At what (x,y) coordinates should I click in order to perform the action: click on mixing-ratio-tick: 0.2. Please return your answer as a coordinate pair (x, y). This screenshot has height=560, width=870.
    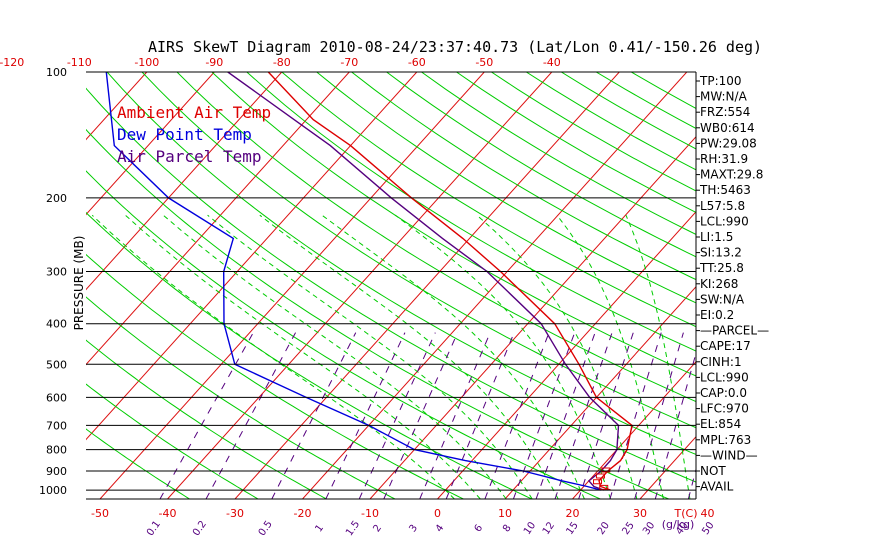
    Looking at the image, I should click on (200, 528).